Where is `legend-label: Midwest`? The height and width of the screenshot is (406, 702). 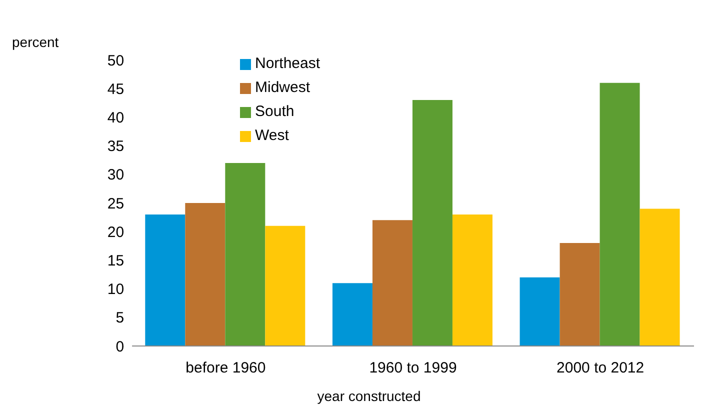
legend-label: Midwest is located at coordinates (282, 87).